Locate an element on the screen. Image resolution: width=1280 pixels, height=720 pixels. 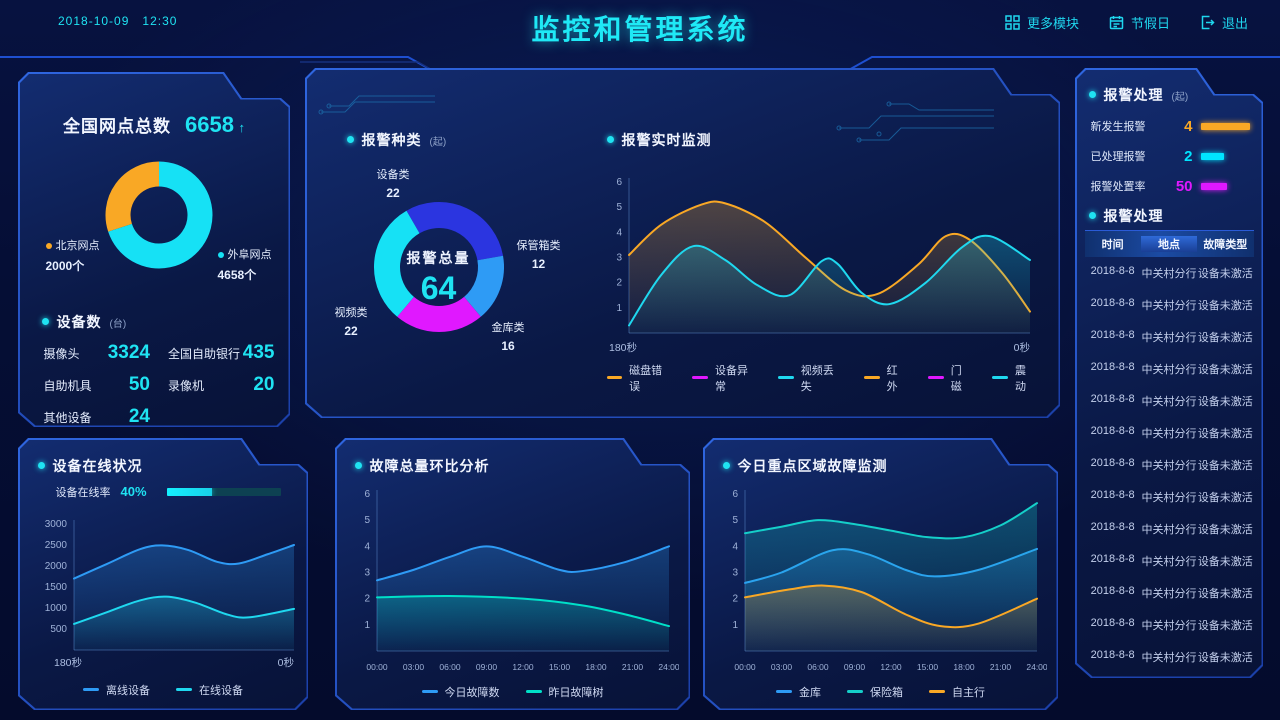
stat-value: 435 is located at coordinates (258, 352).